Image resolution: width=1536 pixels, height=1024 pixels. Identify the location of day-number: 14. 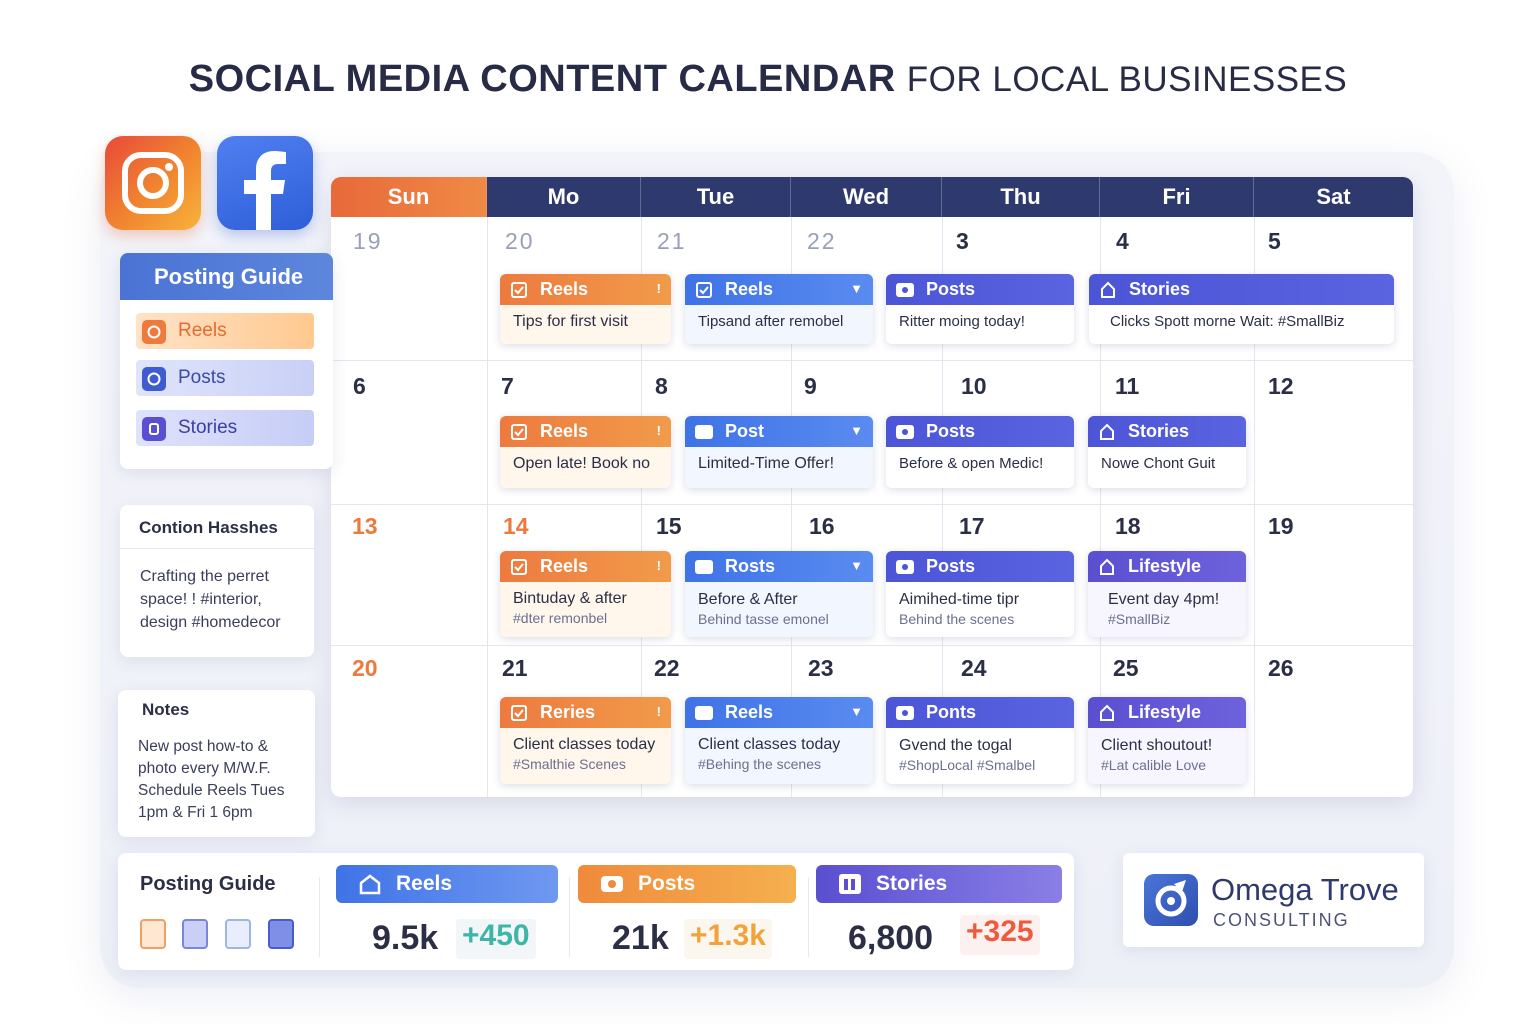
(516, 526).